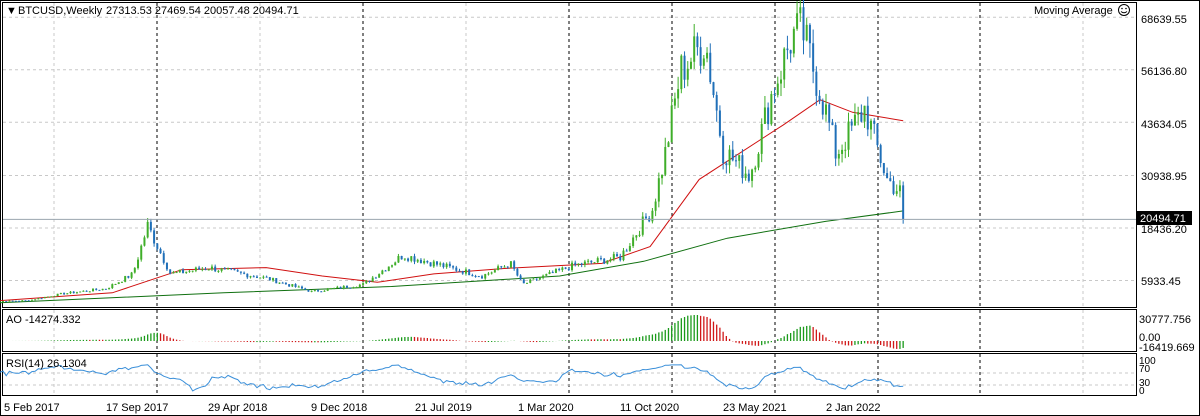 The image size is (1200, 416). Describe the element at coordinates (569, 330) in the screenshot. I see `ao-pane` at that location.